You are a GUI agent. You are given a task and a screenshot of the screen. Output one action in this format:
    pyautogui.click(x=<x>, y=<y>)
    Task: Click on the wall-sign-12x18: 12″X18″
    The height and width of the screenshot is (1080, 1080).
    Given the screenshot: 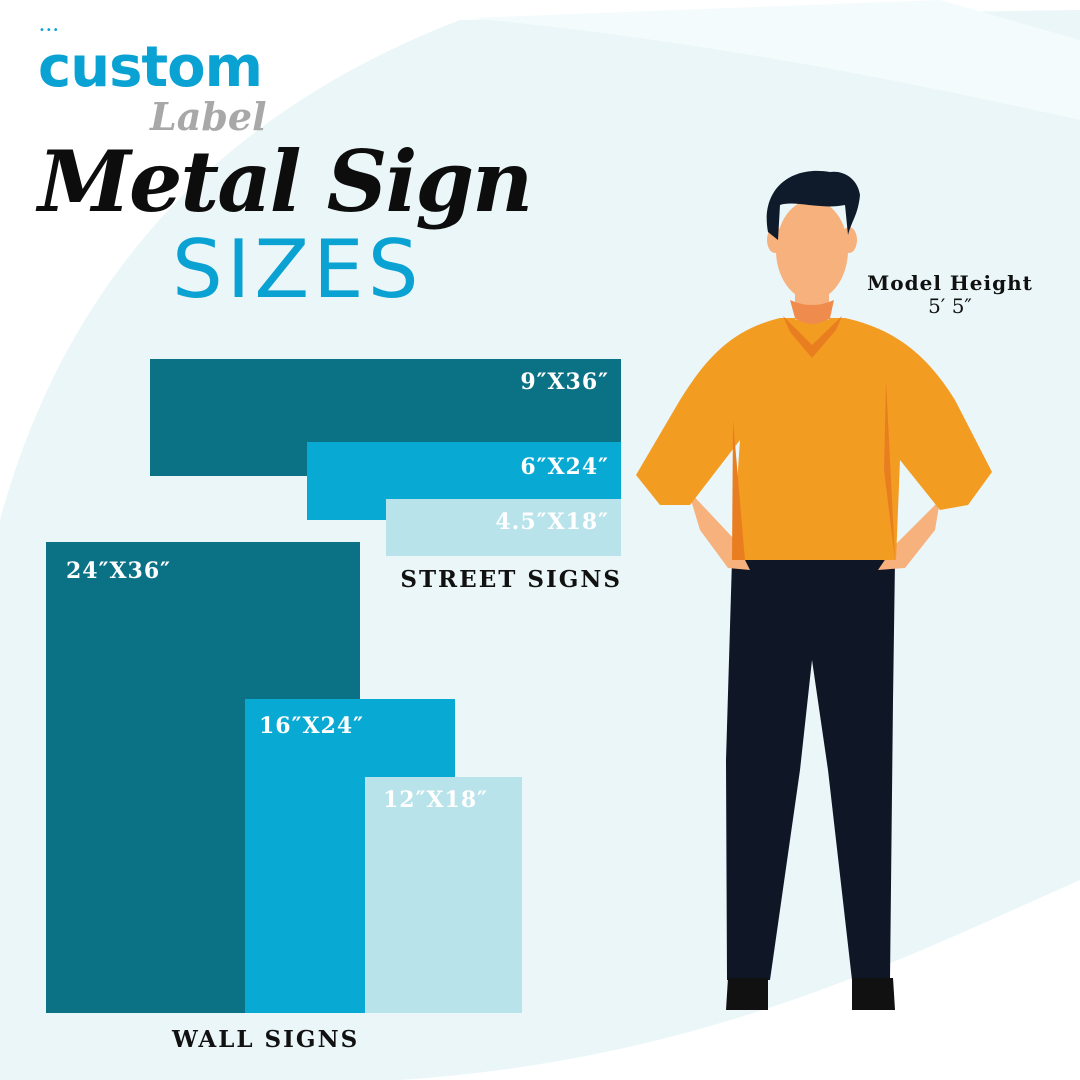 What is the action you would take?
    pyautogui.click(x=443, y=895)
    